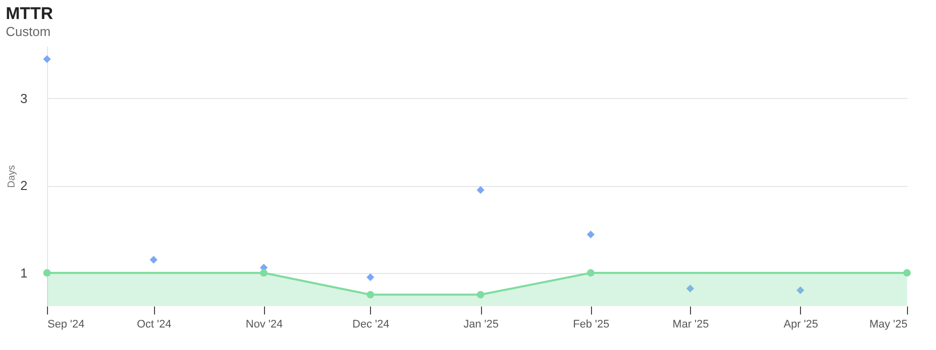 The height and width of the screenshot is (350, 936). Describe the element at coordinates (690, 324) in the screenshot. I see `x-tick-label: Mar '25` at that location.